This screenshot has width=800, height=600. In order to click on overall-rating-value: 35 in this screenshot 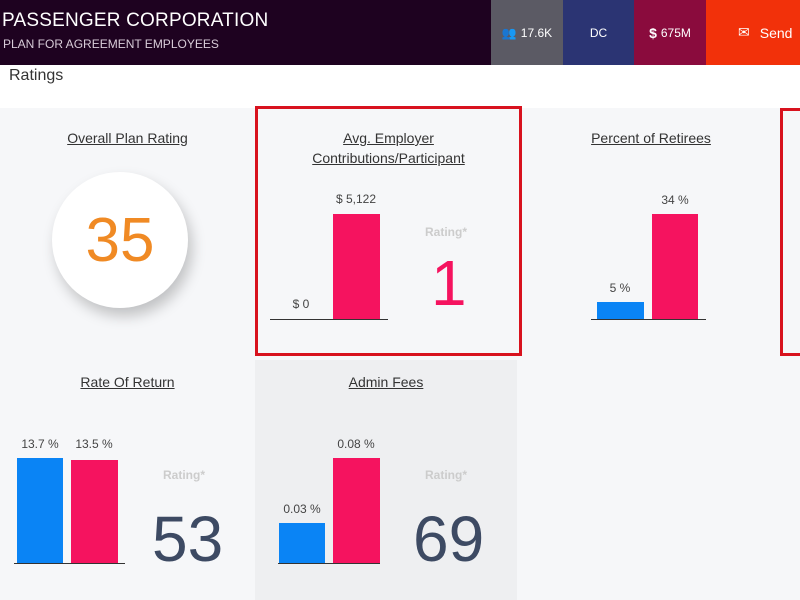, I will do `click(120, 240)`.